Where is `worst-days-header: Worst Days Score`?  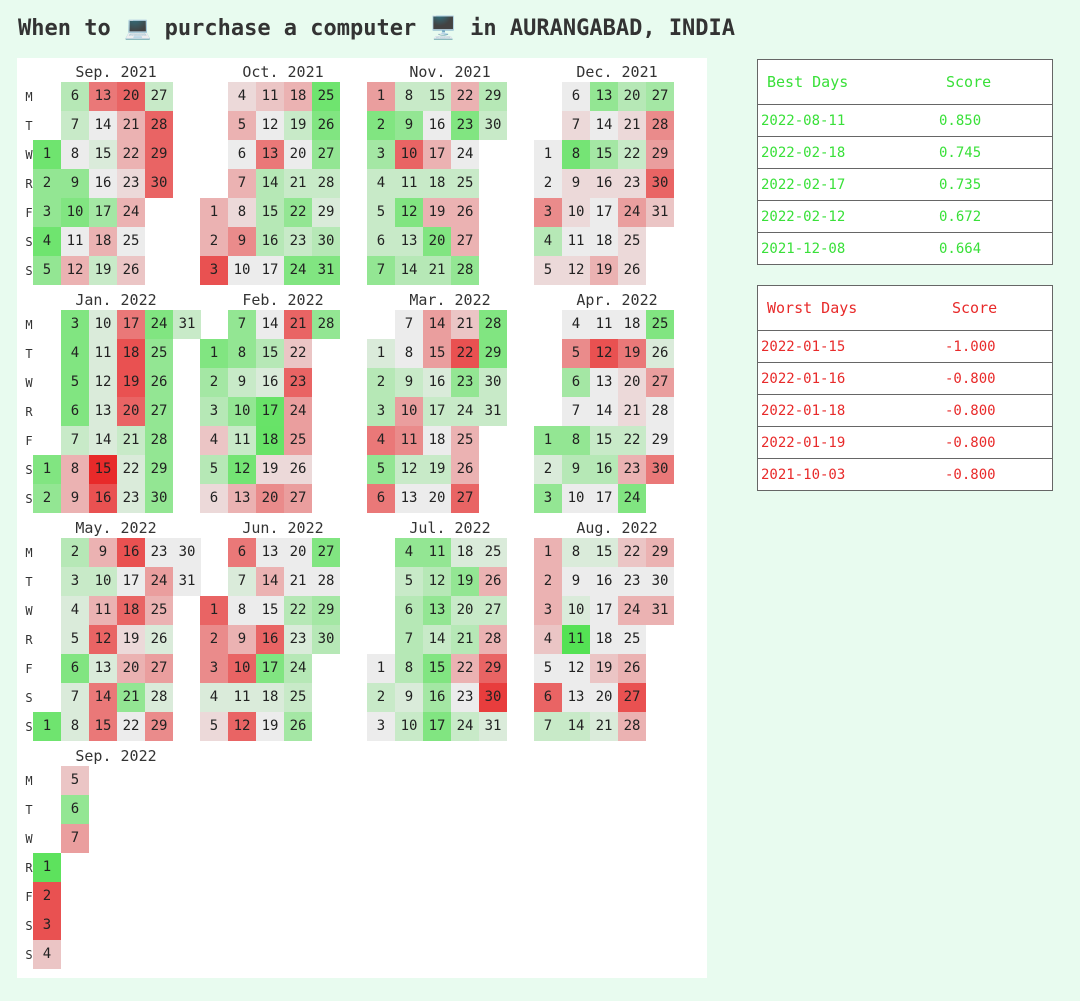 worst-days-header: Worst Days Score is located at coordinates (905, 308).